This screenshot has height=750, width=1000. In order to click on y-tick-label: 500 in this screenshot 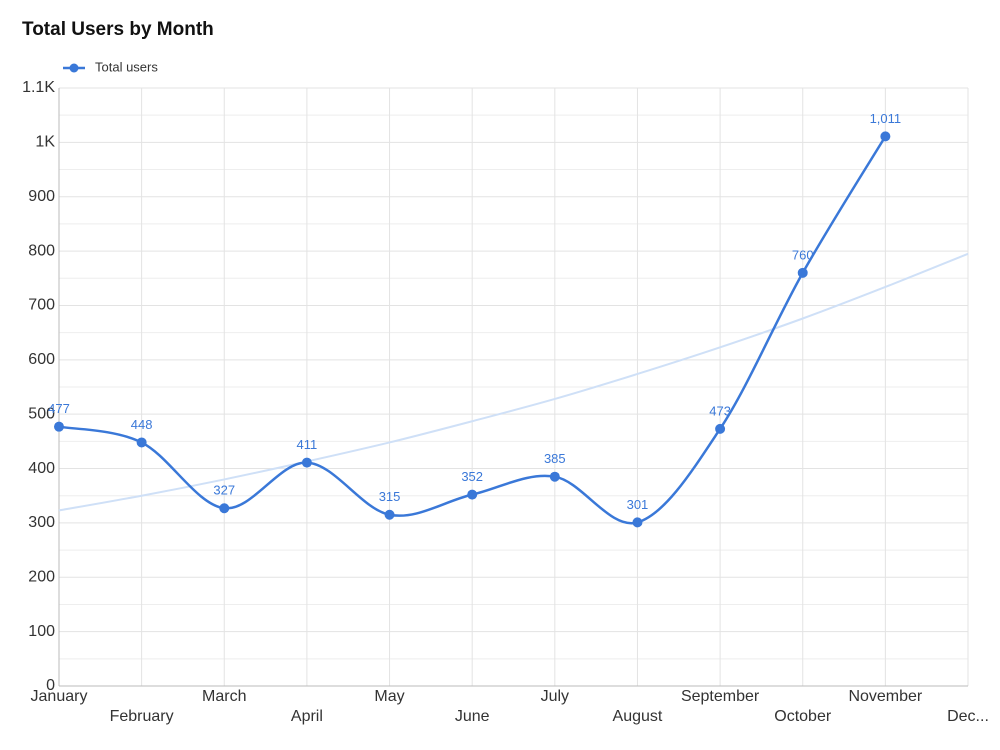, I will do `click(41, 413)`.